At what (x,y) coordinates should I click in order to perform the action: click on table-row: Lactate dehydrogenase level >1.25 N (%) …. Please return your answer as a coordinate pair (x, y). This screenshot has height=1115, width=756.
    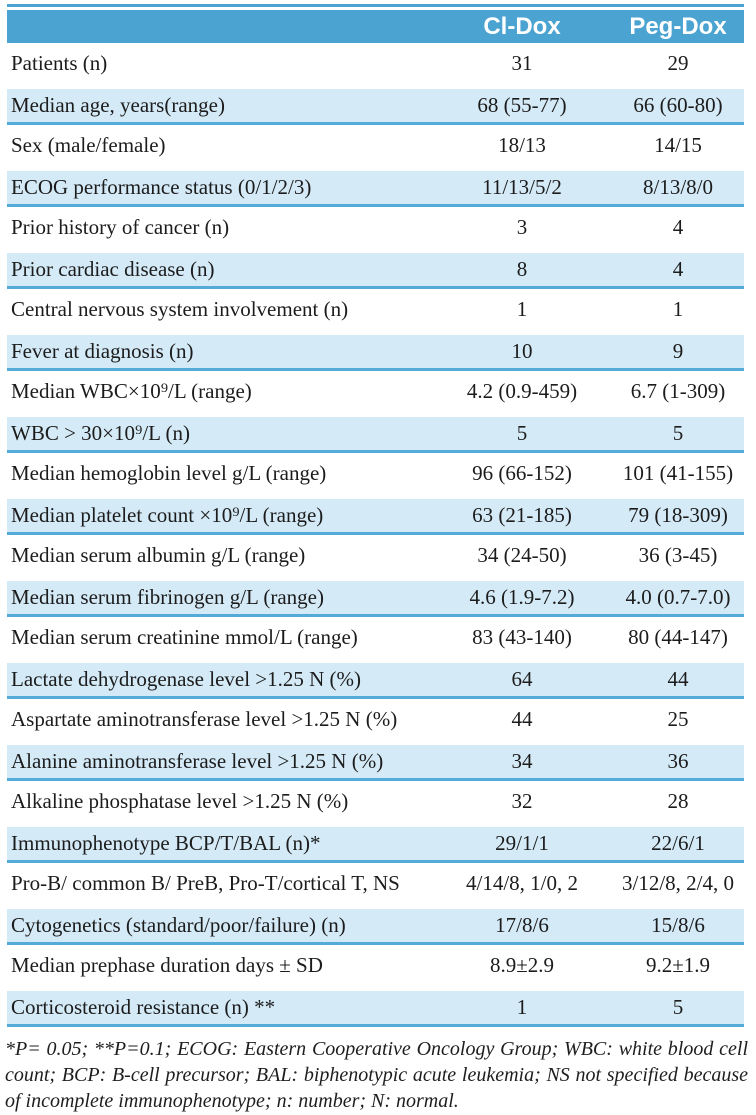
    Looking at the image, I should click on (375, 678).